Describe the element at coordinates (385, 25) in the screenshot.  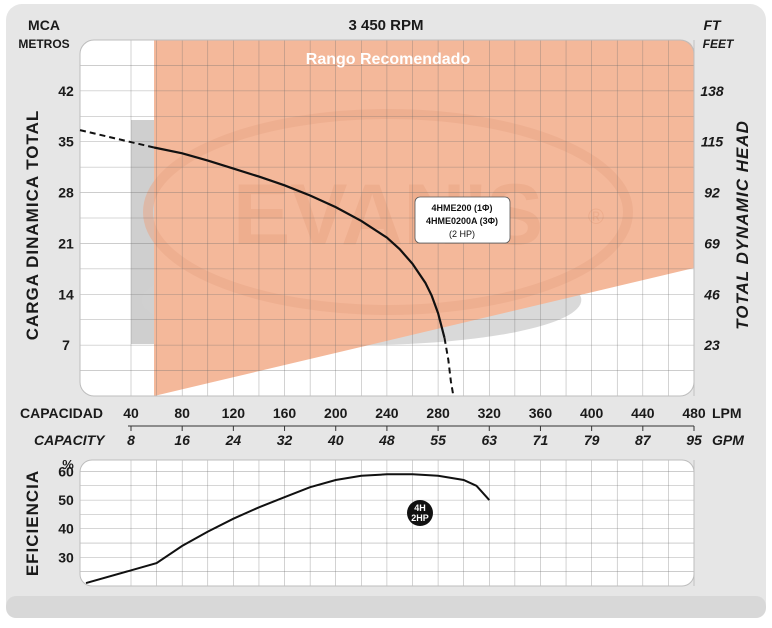
I see `rpm-title: 3 450 RPM` at that location.